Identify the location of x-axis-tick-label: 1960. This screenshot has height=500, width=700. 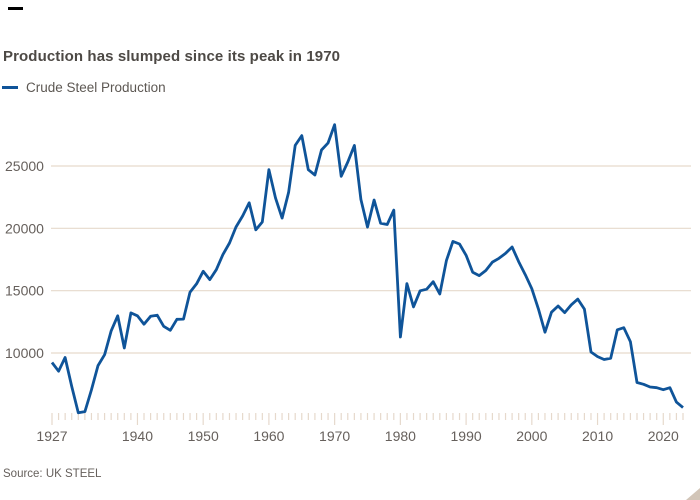
(268, 436).